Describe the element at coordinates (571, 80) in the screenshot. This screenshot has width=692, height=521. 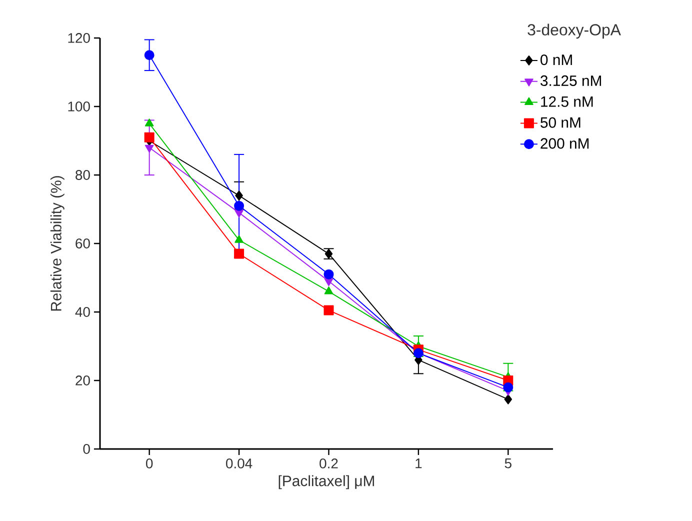
I see `legend-label: 3.125 nM` at that location.